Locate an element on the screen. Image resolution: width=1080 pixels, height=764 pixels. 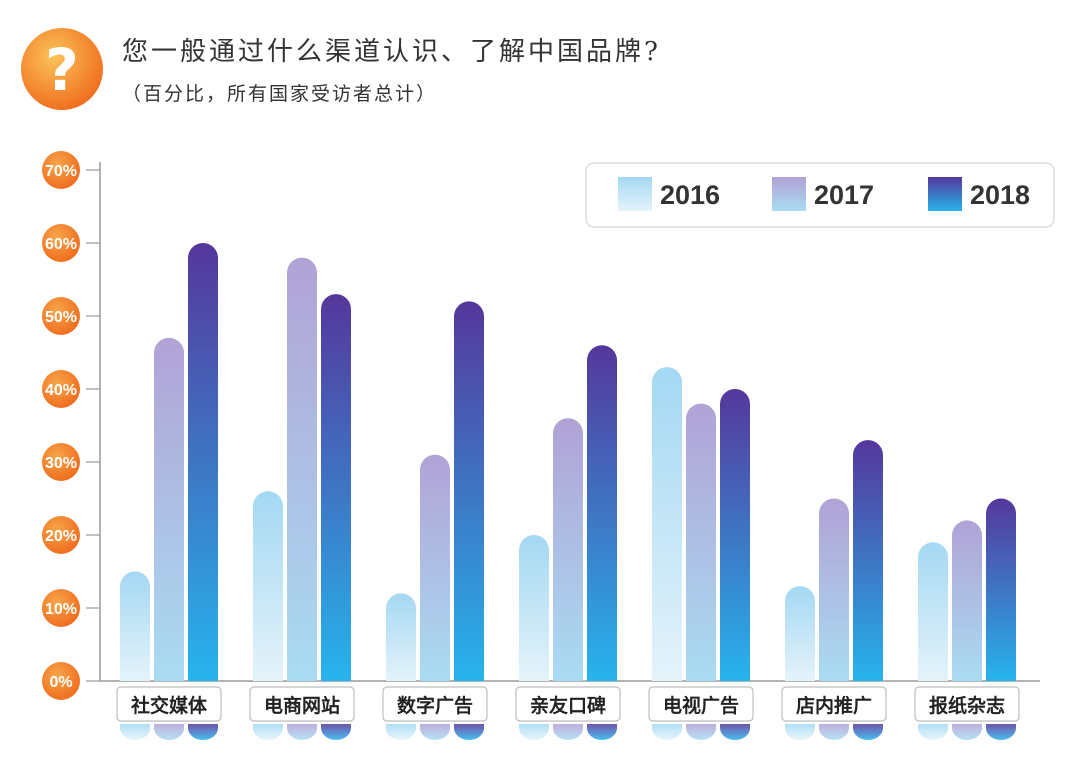
bar-reflection-2018-报纸杂志 is located at coordinates (1001, 732).